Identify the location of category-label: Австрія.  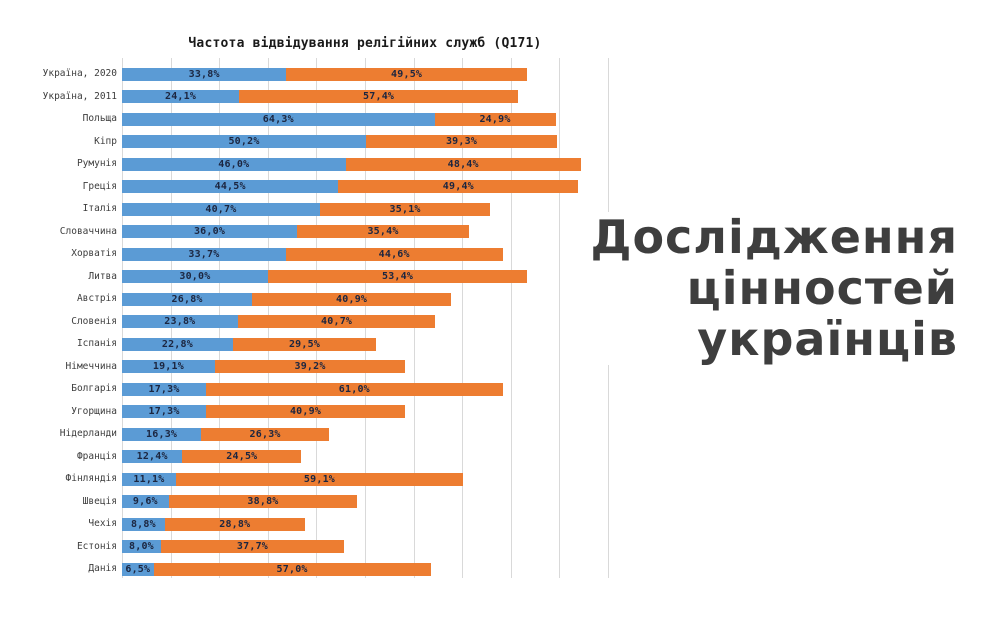
(96, 298).